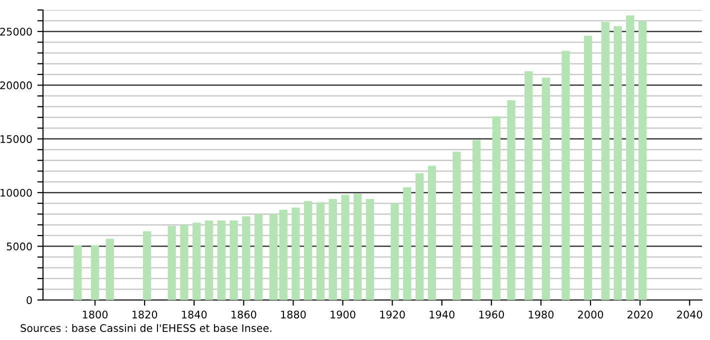  I want to click on x-tick-label: 1900, so click(343, 314).